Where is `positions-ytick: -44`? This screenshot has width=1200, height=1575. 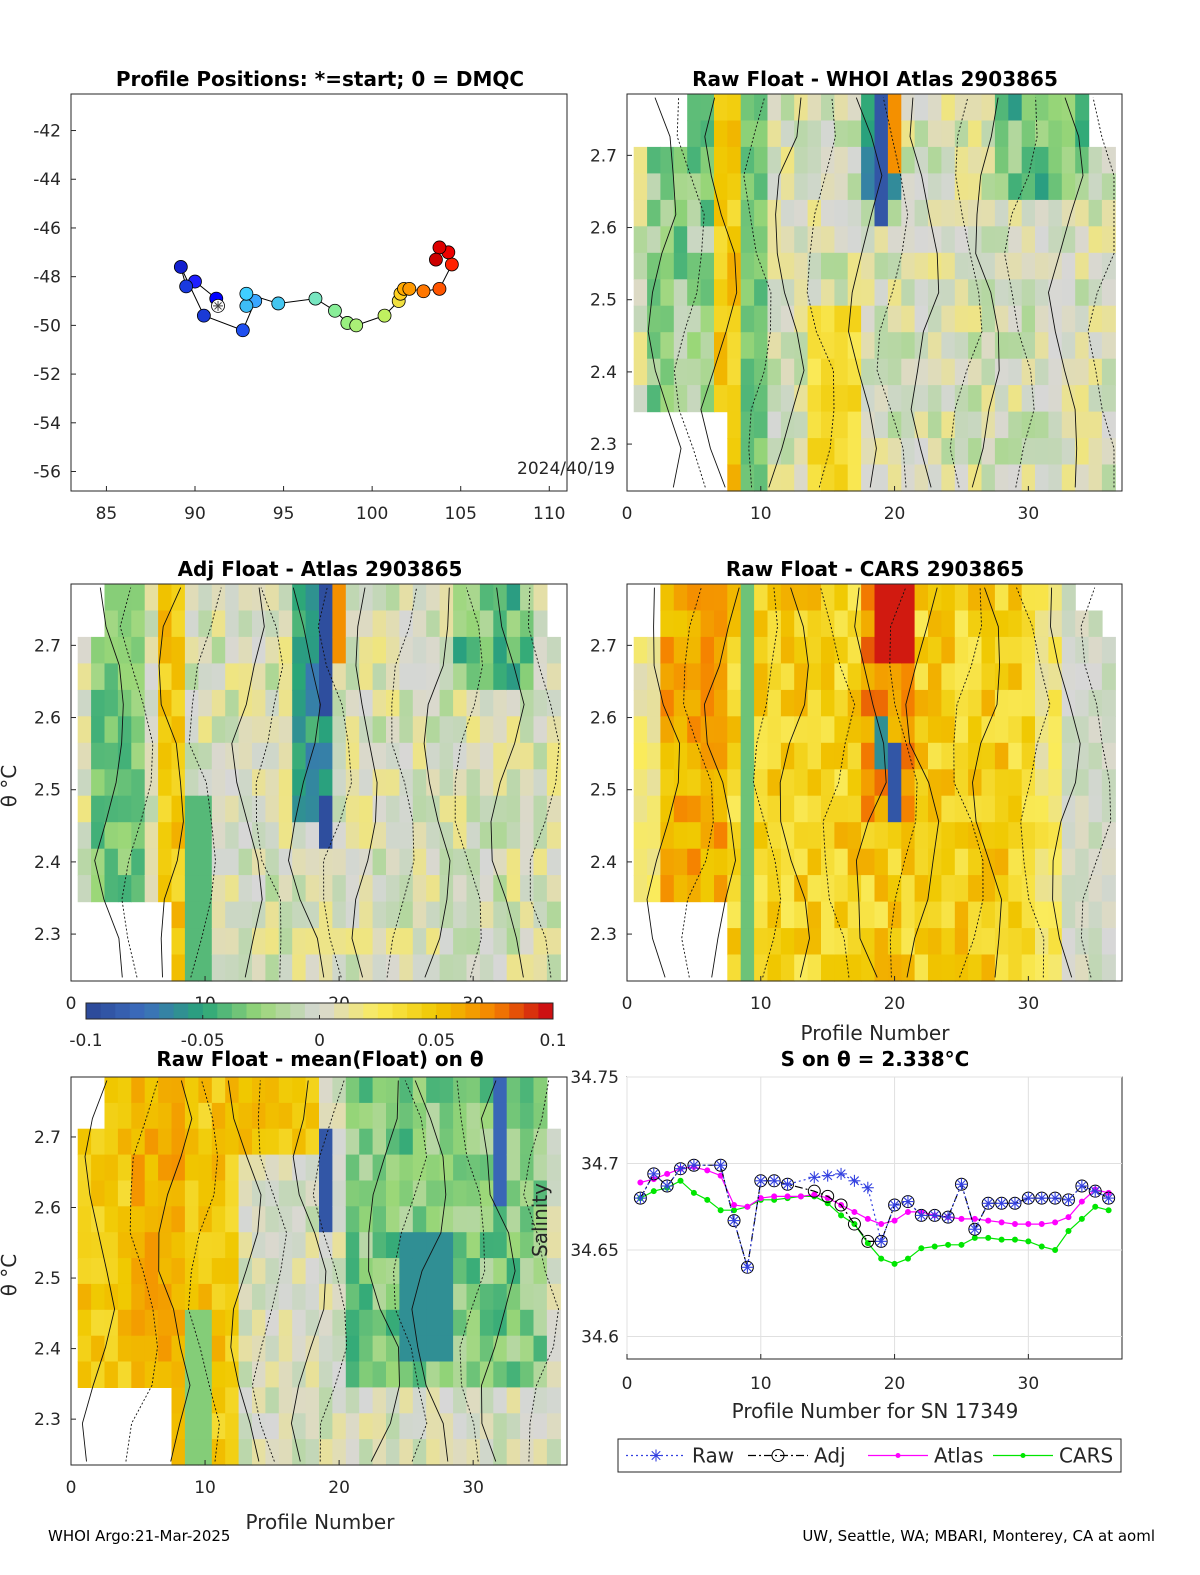 positions-ytick: -44 is located at coordinates (47, 180).